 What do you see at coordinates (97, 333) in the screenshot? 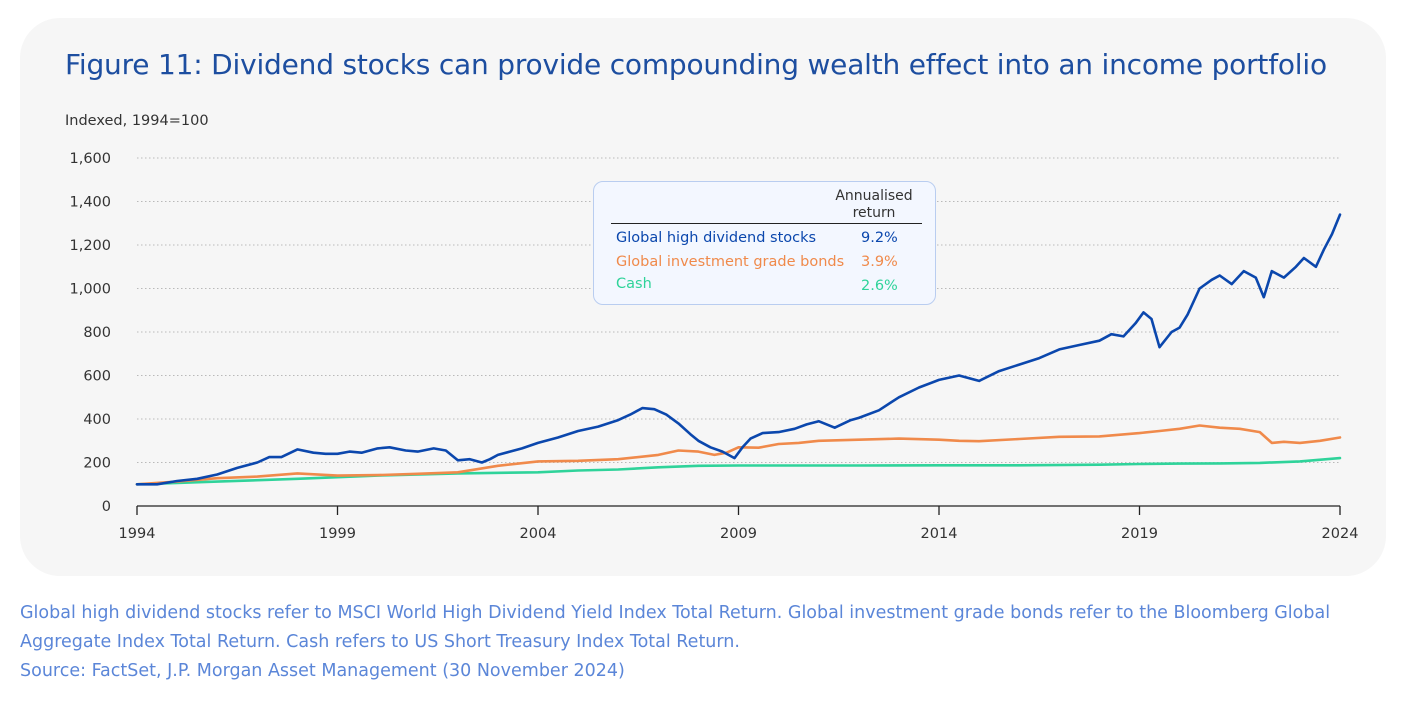
I see `y-tick-label: 800` at bounding box center [97, 333].